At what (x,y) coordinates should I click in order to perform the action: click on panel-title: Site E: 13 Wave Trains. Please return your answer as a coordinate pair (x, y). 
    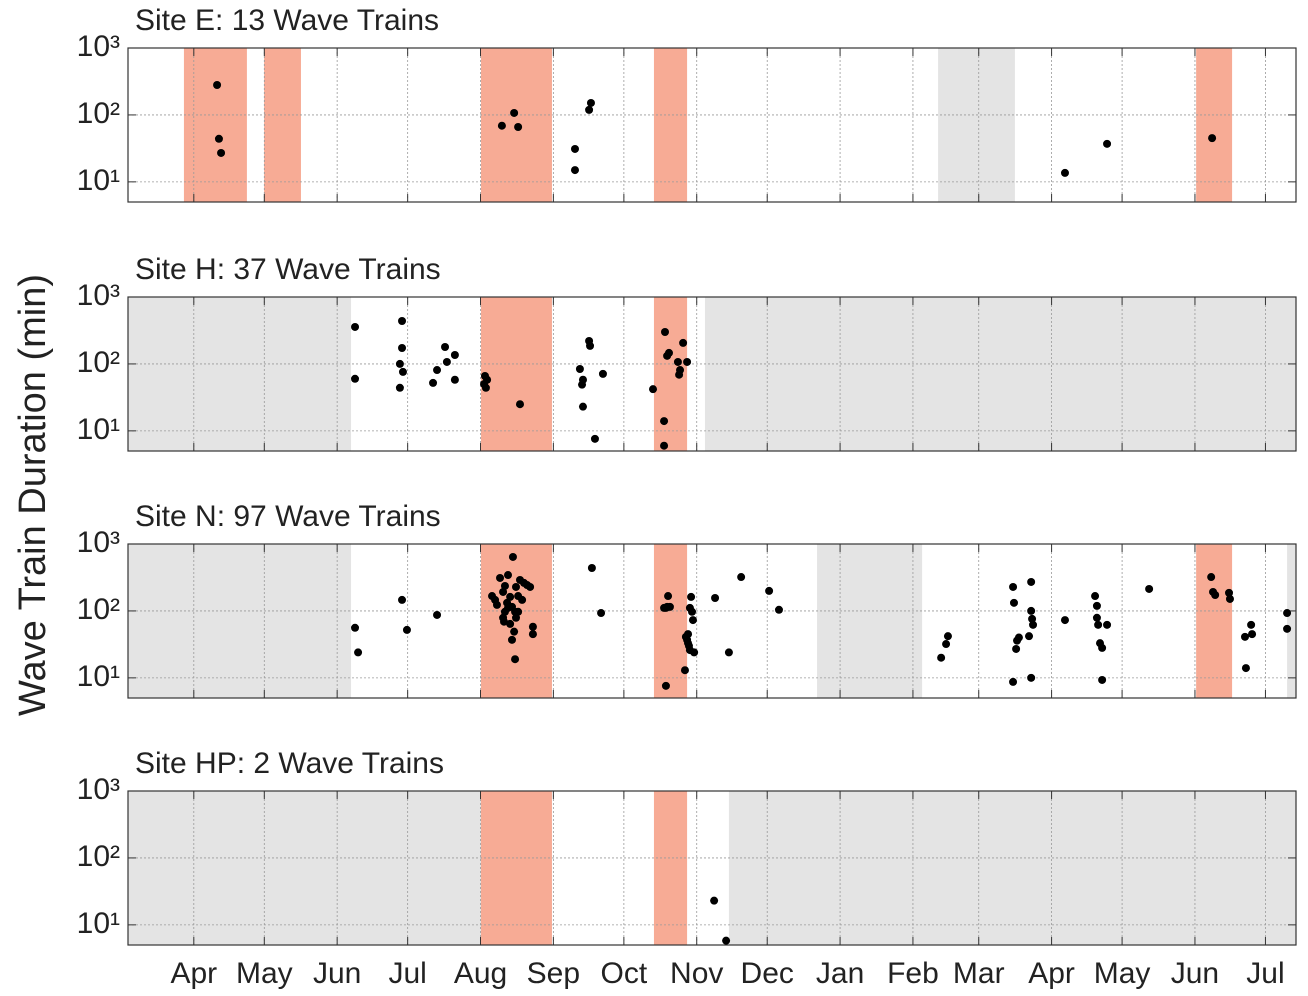
    Looking at the image, I should click on (287, 20).